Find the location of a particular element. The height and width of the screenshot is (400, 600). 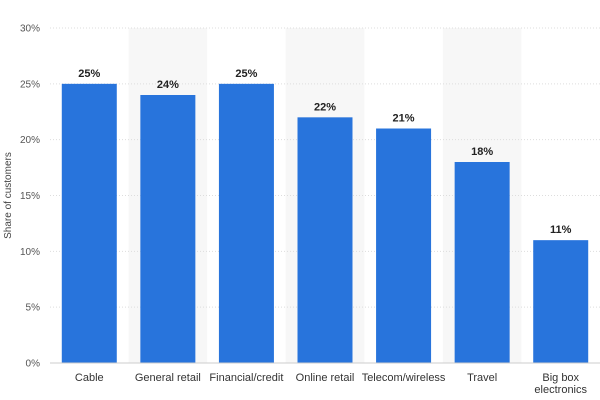

category-label: Cable is located at coordinates (89, 378).